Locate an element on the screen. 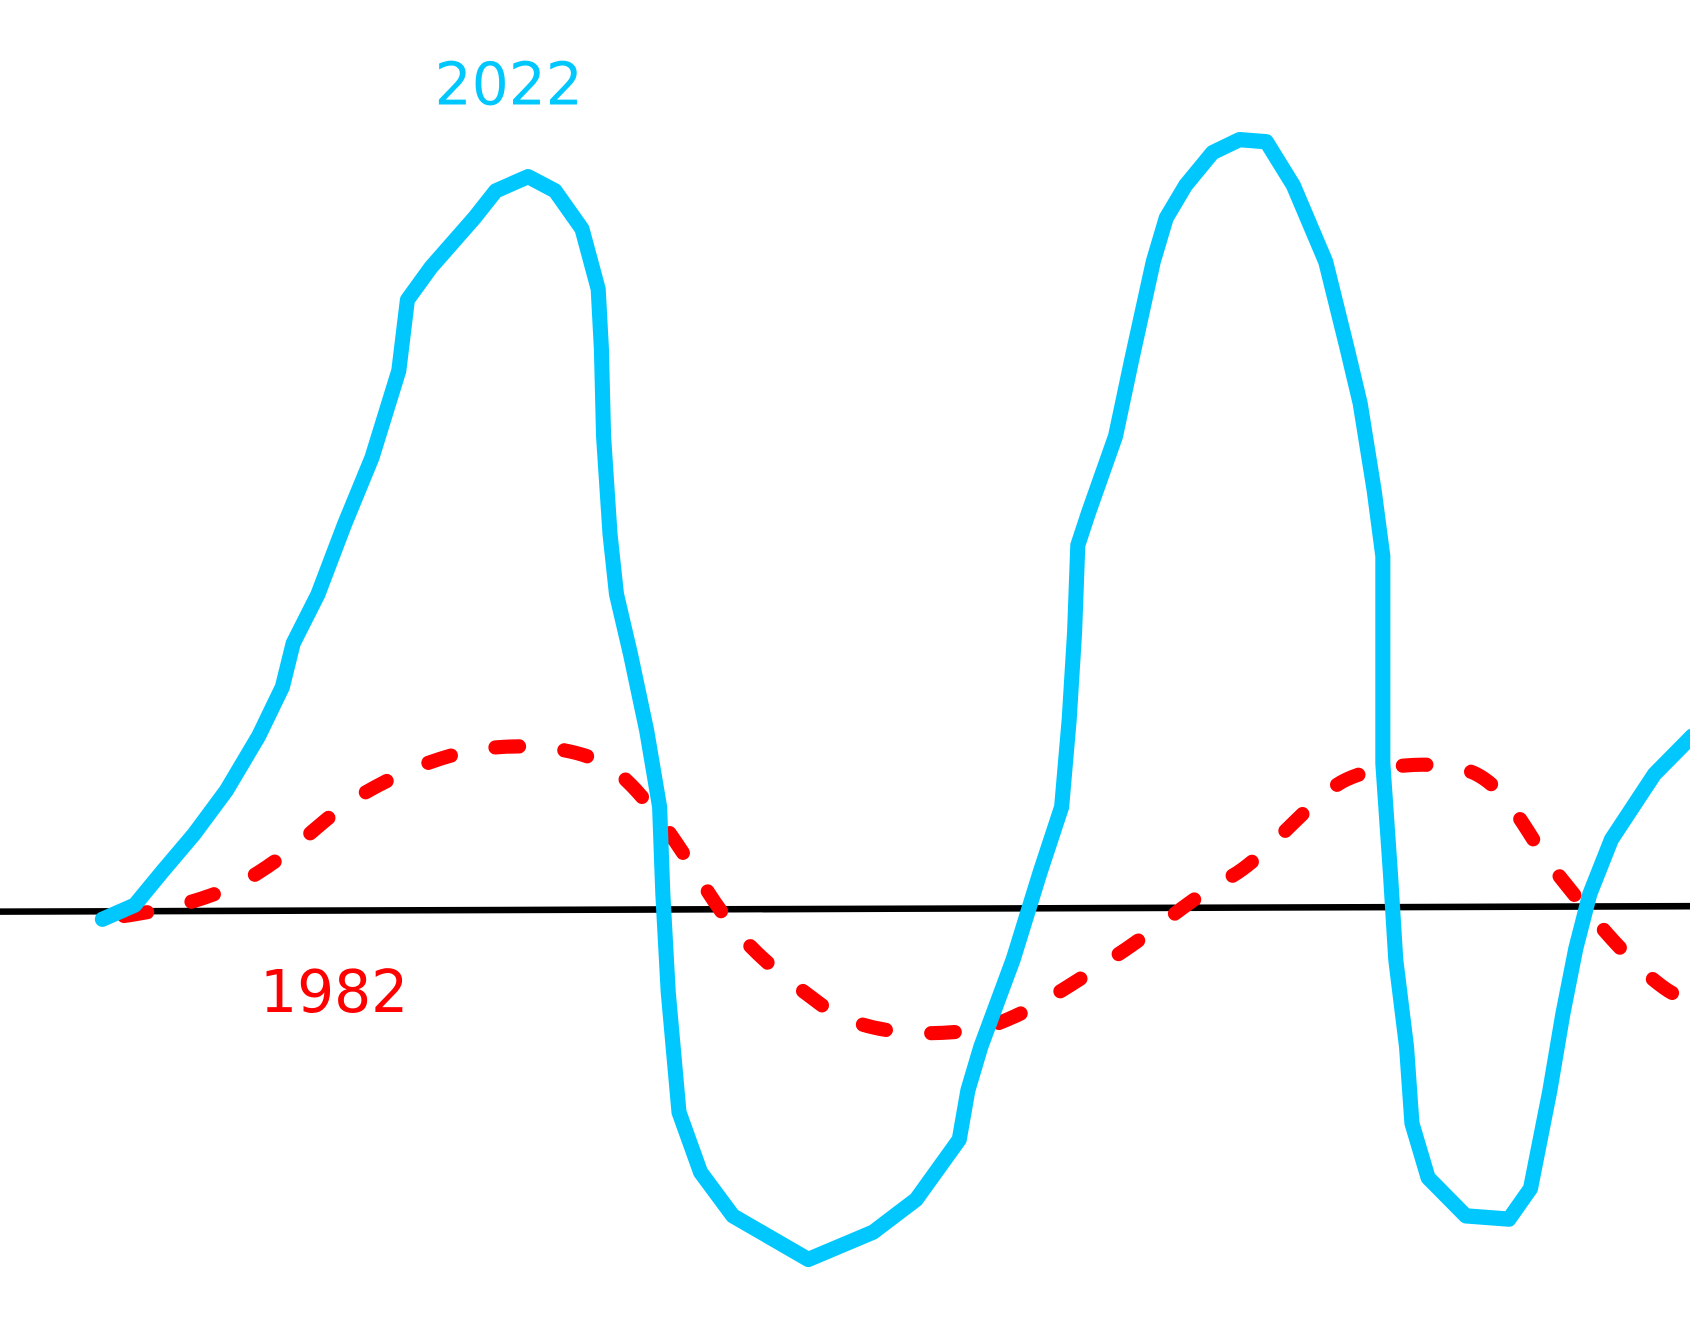 The image size is (1690, 1326). label-2022: 2022 is located at coordinates (509, 84).